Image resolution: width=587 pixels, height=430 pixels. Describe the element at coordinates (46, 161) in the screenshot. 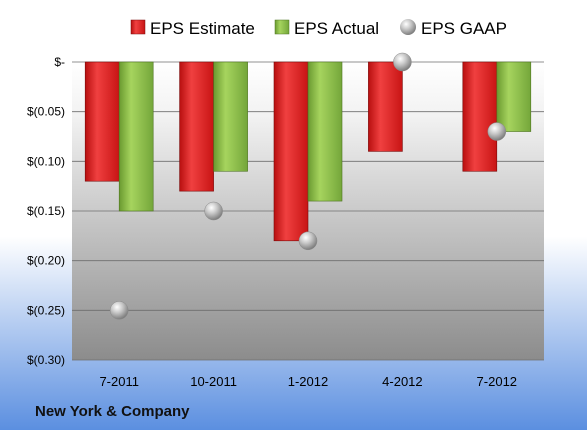

I see `y-tick-label: $(0.10)` at that location.